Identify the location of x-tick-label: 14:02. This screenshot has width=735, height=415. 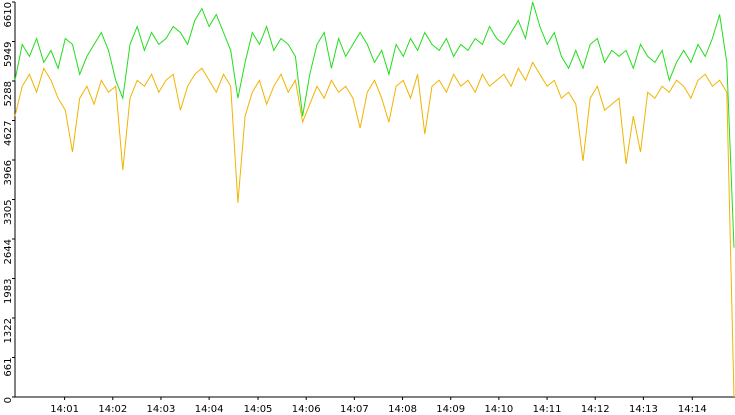
(112, 409).